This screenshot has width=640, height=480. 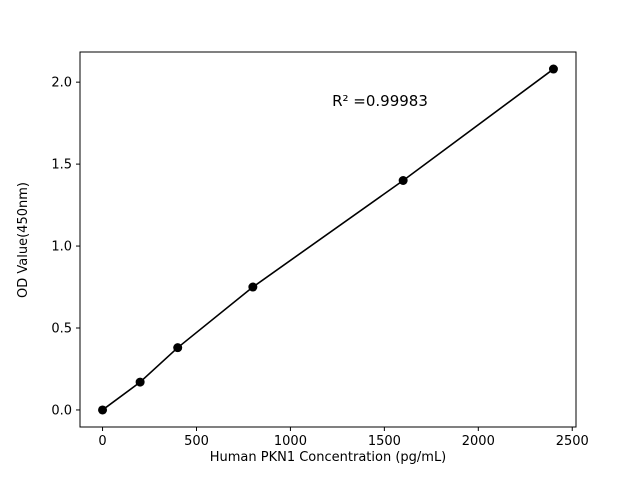 I want to click on r-squared-annotation: R² =0.99983, so click(x=380, y=101).